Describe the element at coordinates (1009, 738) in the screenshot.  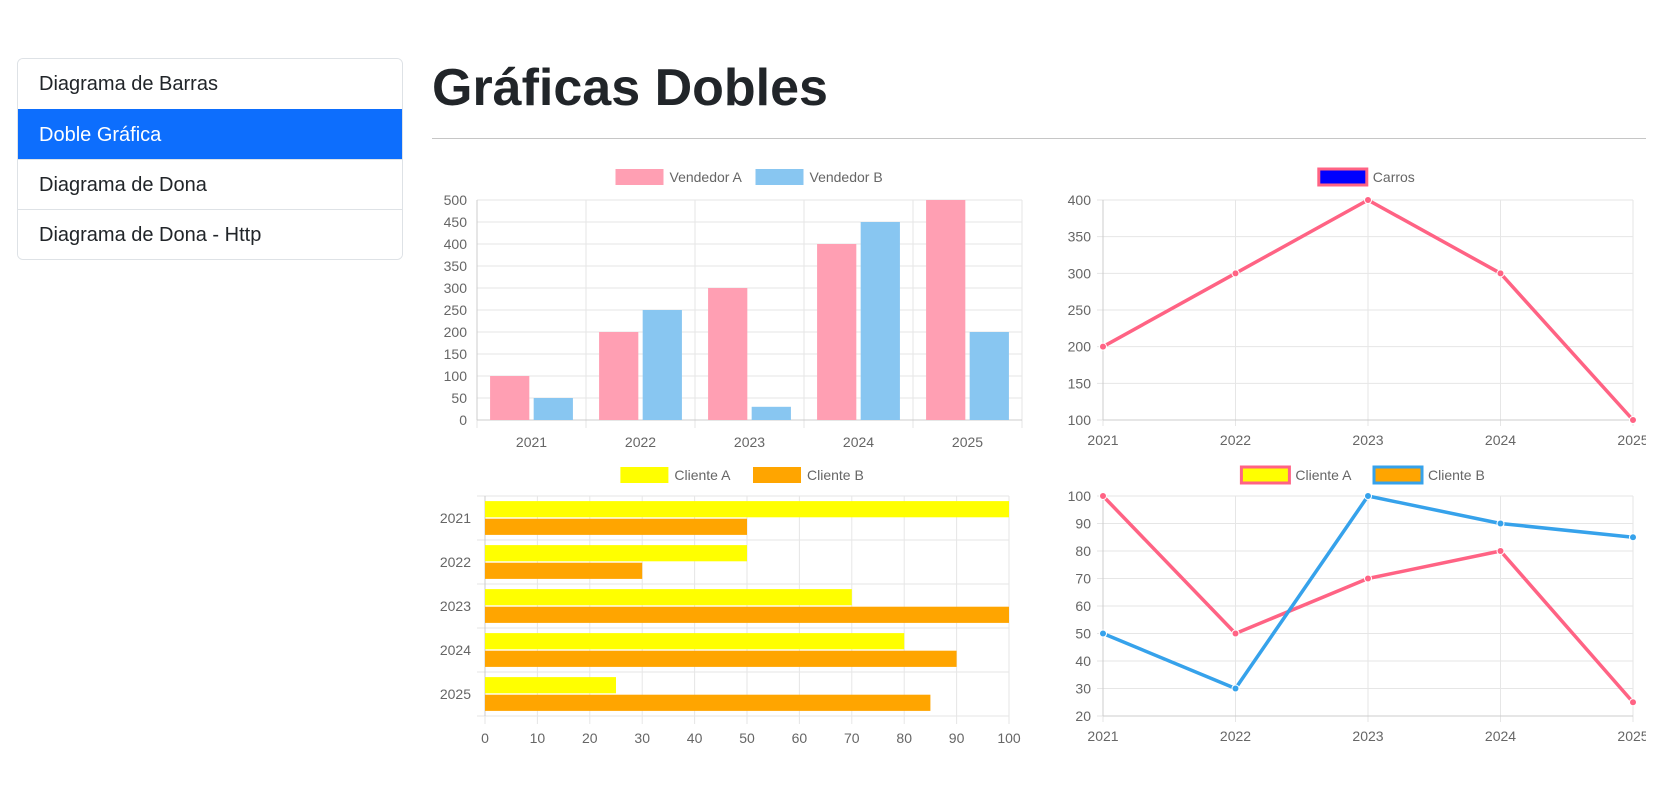
I see `x-tick-label: 100` at that location.